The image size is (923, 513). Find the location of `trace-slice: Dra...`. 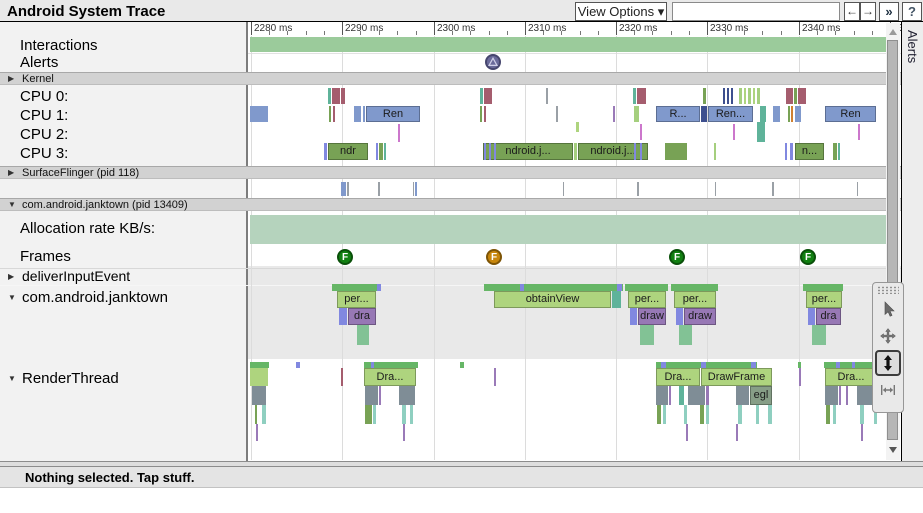

trace-slice: Dra... is located at coordinates (678, 377).